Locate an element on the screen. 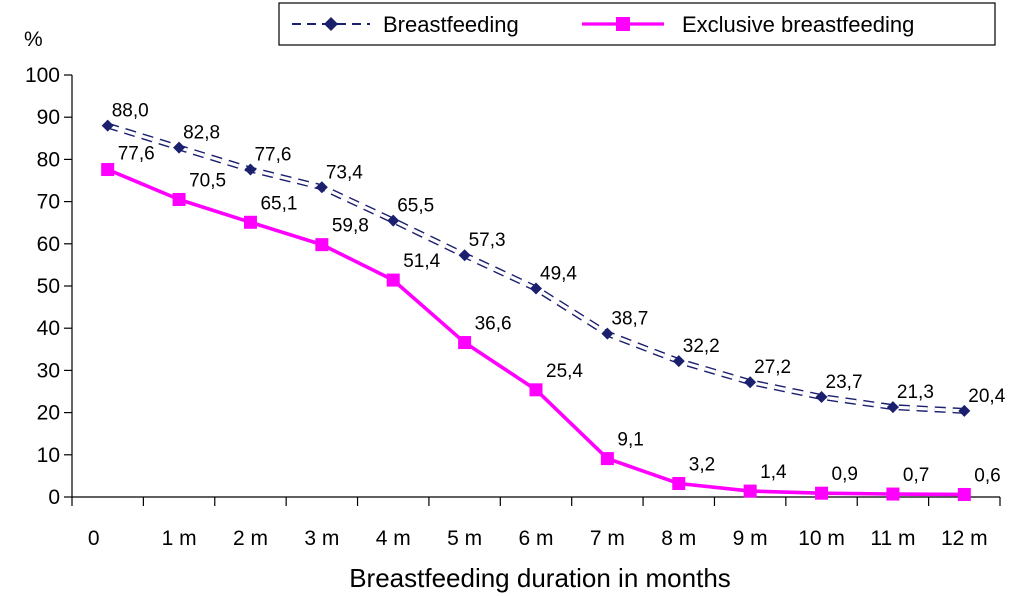 The width and height of the screenshot is (1024, 596). x-tick-label: 8 m is located at coordinates (678, 538).